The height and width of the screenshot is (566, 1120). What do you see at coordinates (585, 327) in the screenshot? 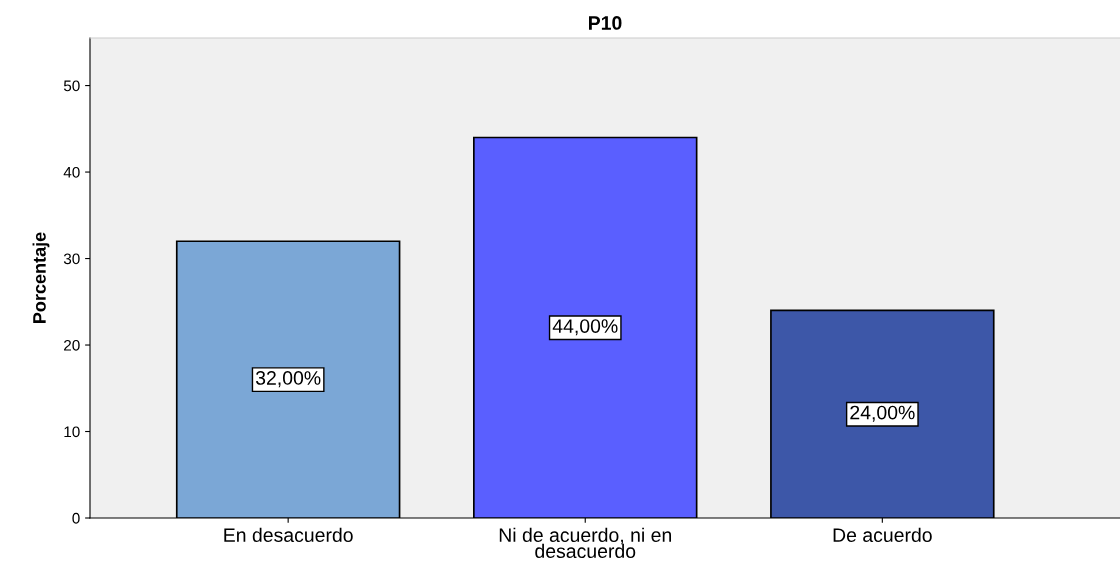
I see `data-label: 44,00%` at bounding box center [585, 327].